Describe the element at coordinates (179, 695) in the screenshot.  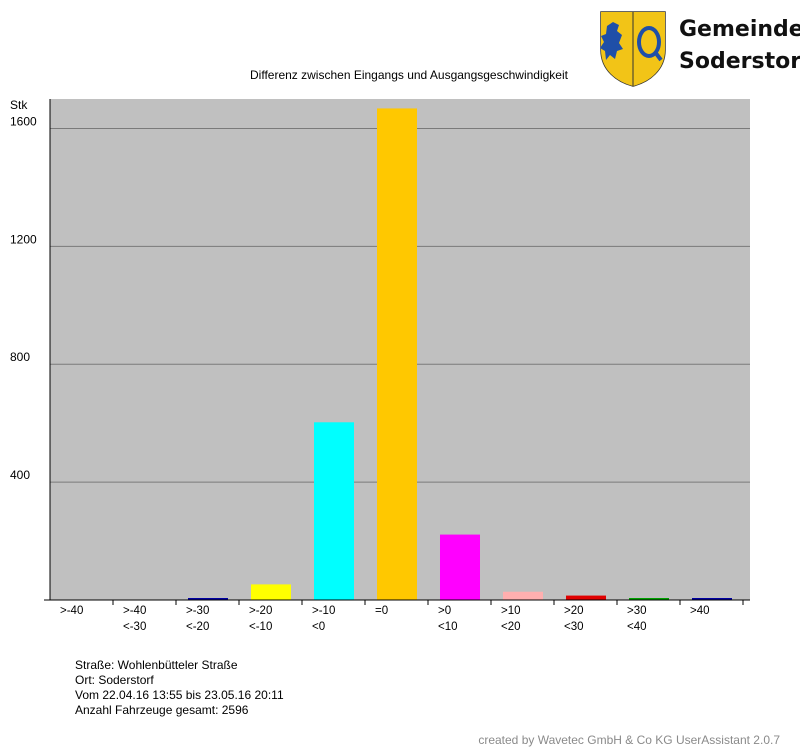
I see `info-period: Vom 22.04.16 13:55 bis 23.05.16 20:11` at that location.